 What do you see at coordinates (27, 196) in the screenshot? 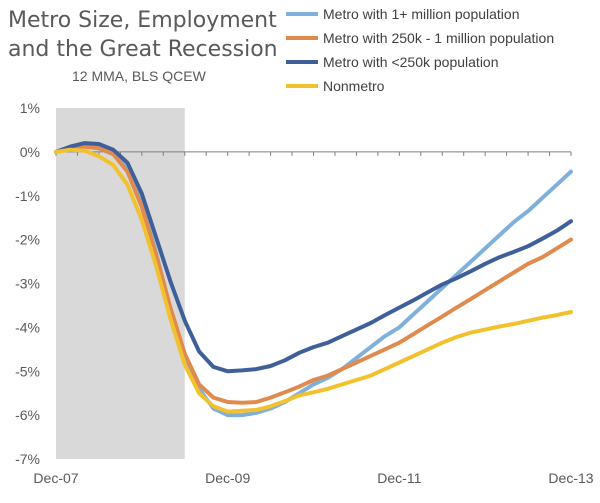
I see `y-tick-label: -1%` at bounding box center [27, 196].